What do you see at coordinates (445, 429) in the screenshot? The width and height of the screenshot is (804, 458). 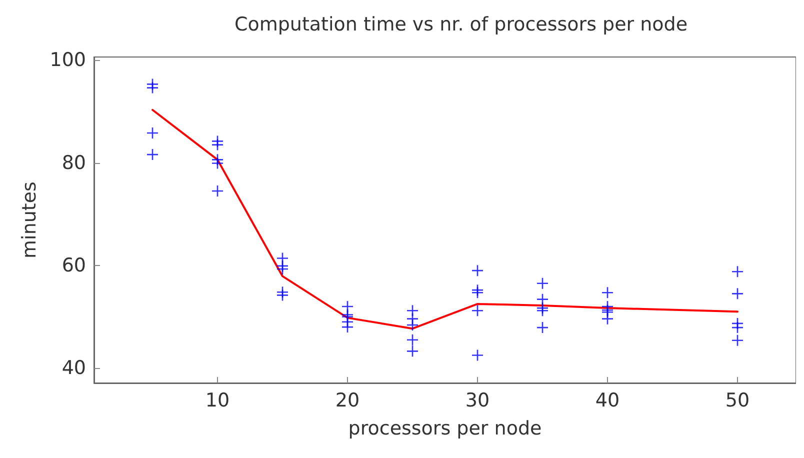 I see `x-axis-title: processors per node` at bounding box center [445, 429].